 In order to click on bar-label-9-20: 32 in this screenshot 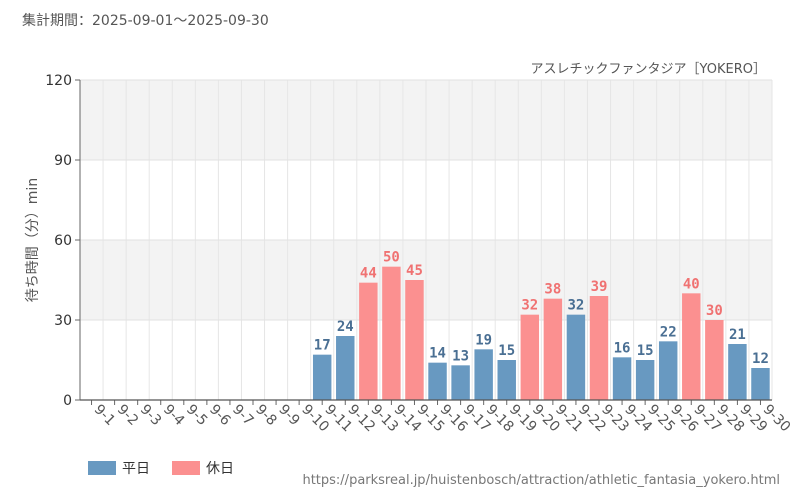, I will do `click(529, 306)`.